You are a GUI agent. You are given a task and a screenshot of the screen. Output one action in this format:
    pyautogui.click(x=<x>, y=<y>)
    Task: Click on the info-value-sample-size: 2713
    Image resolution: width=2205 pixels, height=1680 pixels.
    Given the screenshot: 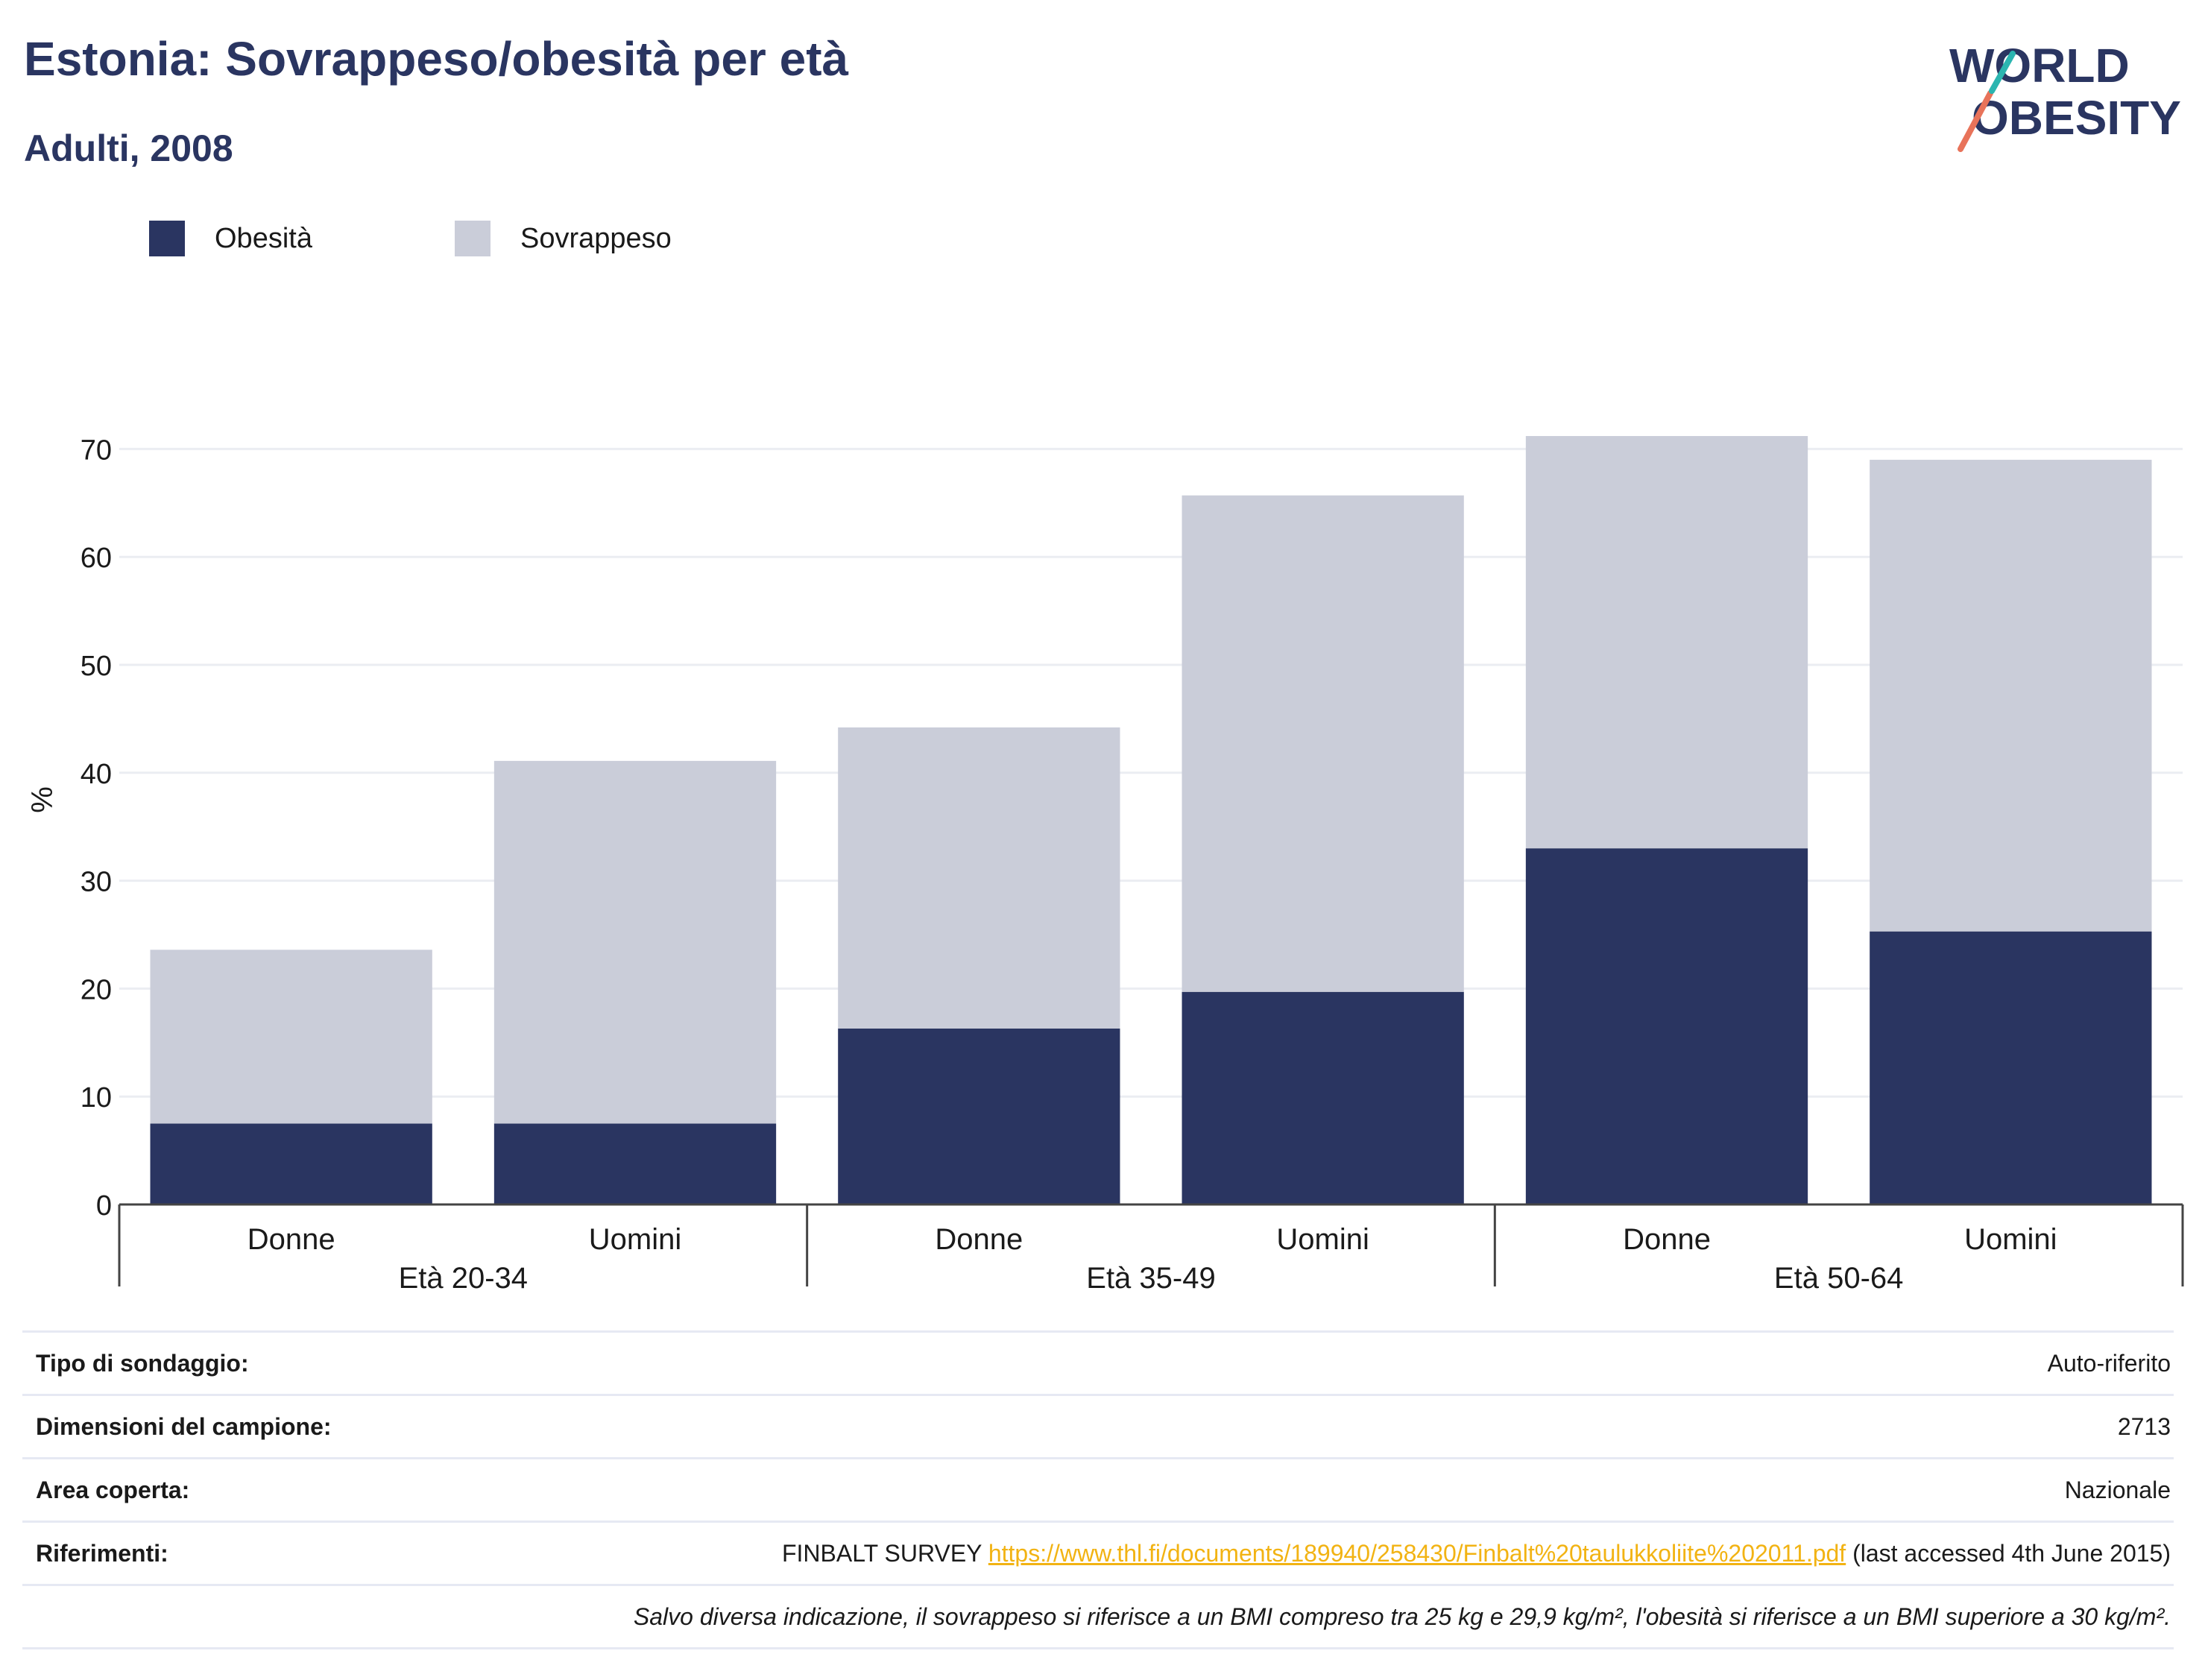 What is the action you would take?
    pyautogui.click(x=2144, y=1426)
    